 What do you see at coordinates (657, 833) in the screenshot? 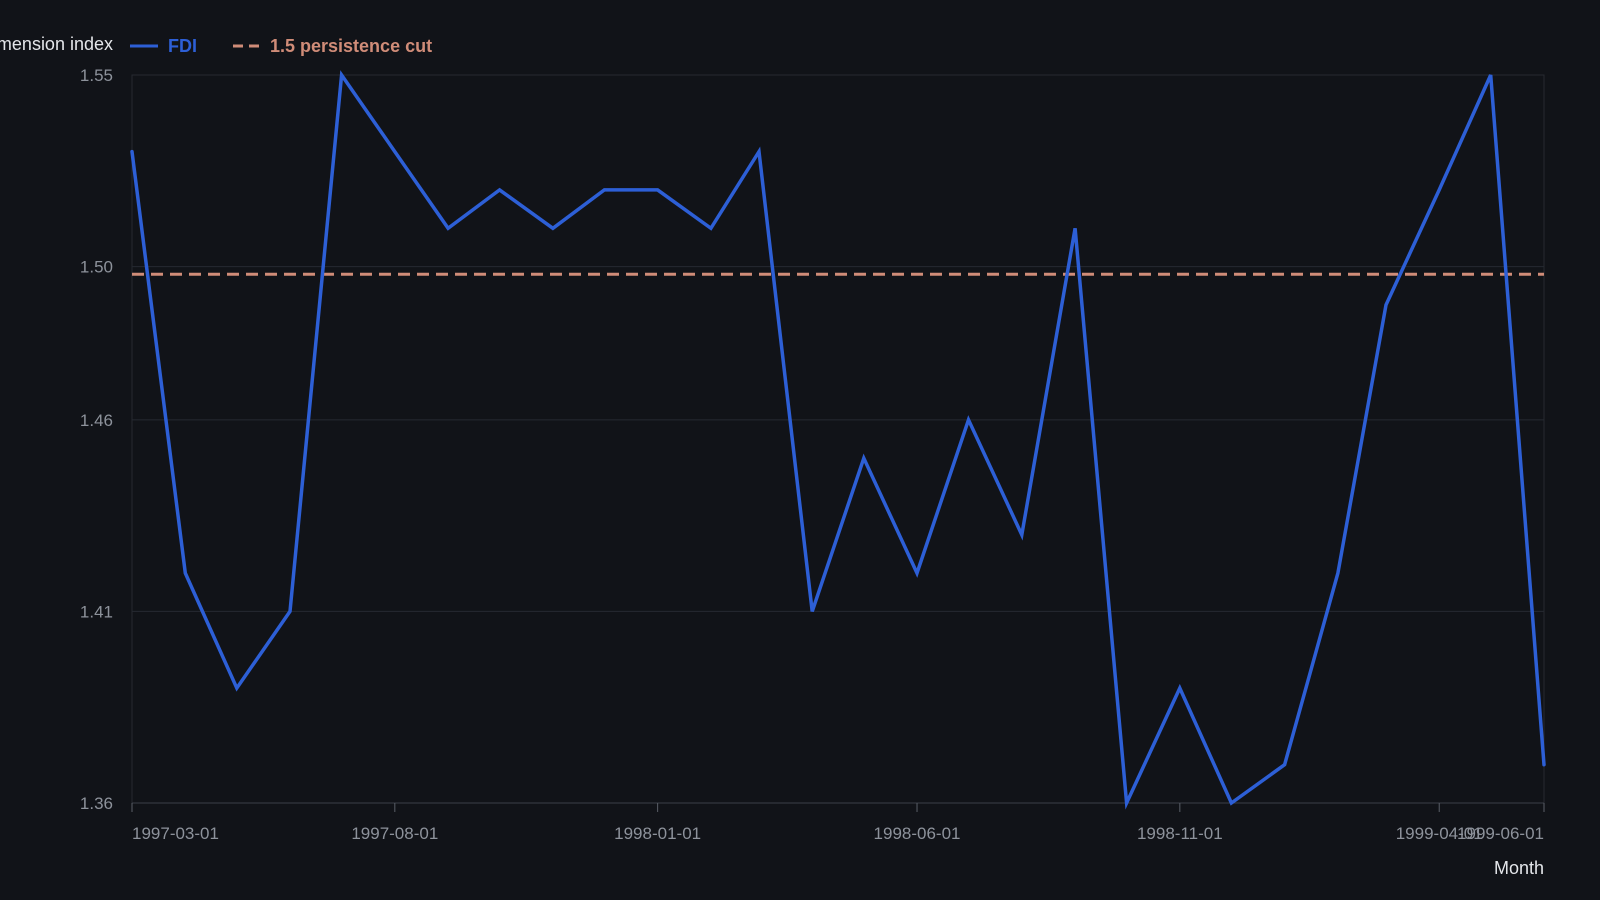
I see `x-tick-label: 1998-01-01` at bounding box center [657, 833].